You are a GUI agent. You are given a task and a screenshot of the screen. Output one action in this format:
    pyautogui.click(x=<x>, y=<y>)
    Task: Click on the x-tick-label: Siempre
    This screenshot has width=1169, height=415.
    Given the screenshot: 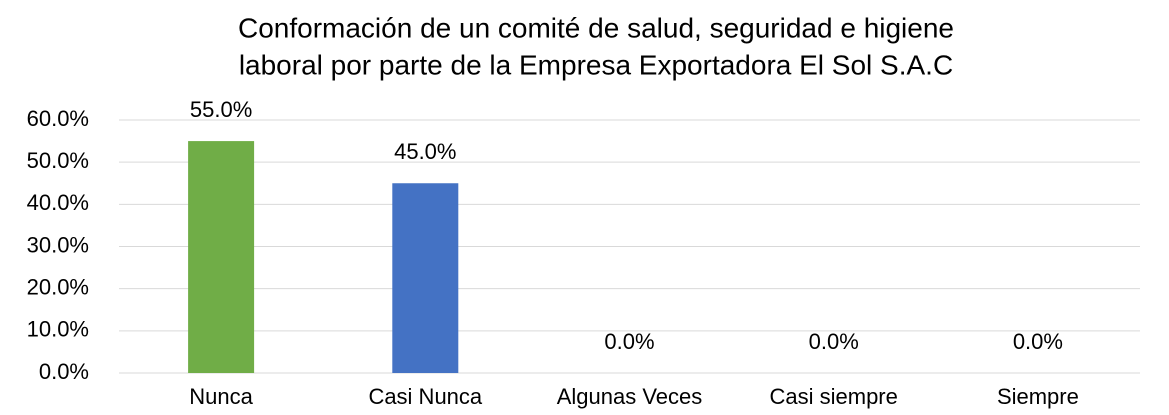 What is the action you would take?
    pyautogui.click(x=1038, y=396)
    